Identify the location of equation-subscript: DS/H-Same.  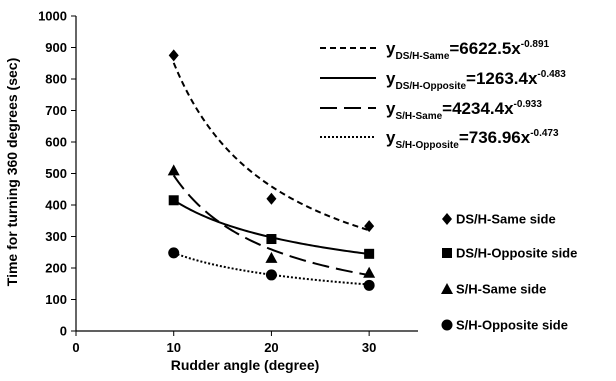
(422, 56).